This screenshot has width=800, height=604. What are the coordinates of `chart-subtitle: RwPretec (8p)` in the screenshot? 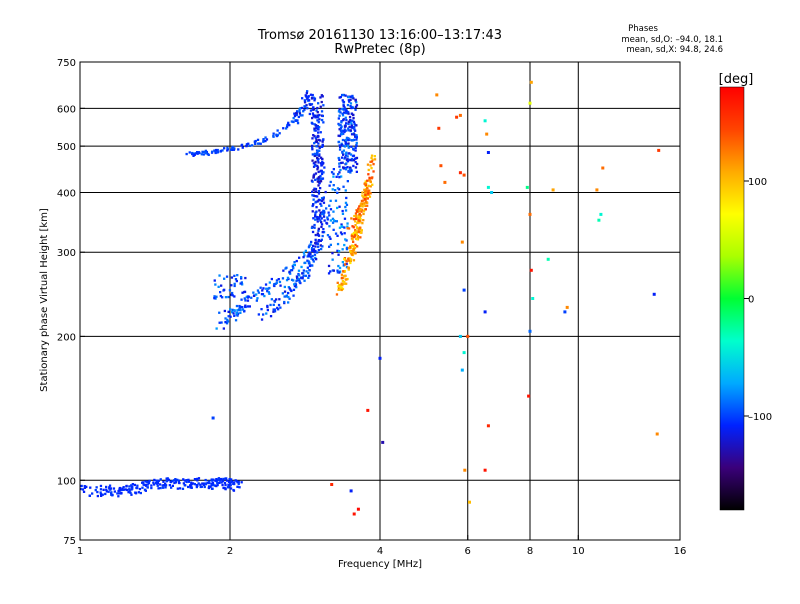 It's located at (379, 49).